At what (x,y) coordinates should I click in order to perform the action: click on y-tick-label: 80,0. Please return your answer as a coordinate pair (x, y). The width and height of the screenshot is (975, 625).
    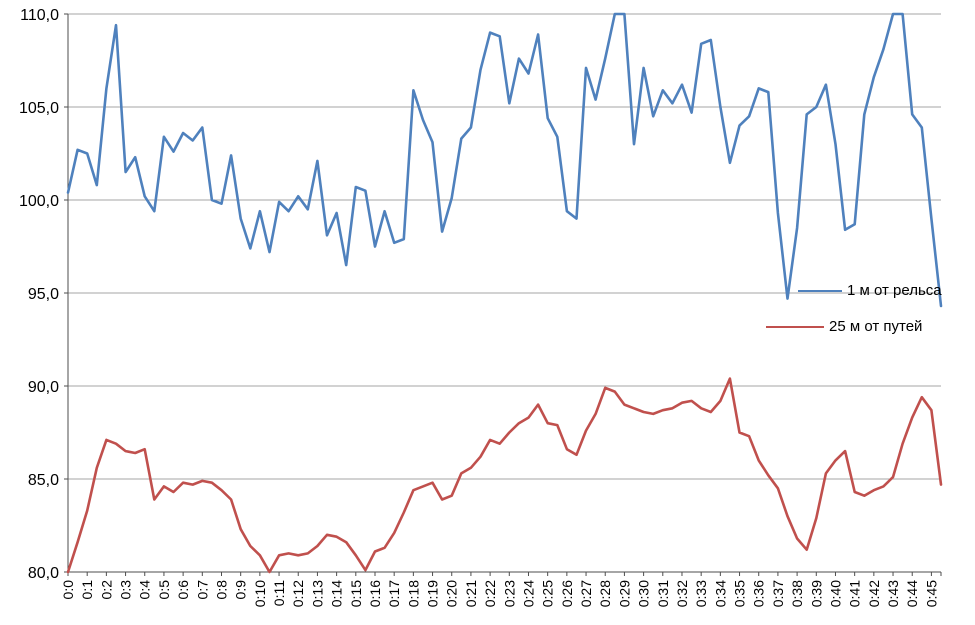
    Looking at the image, I should click on (43, 573).